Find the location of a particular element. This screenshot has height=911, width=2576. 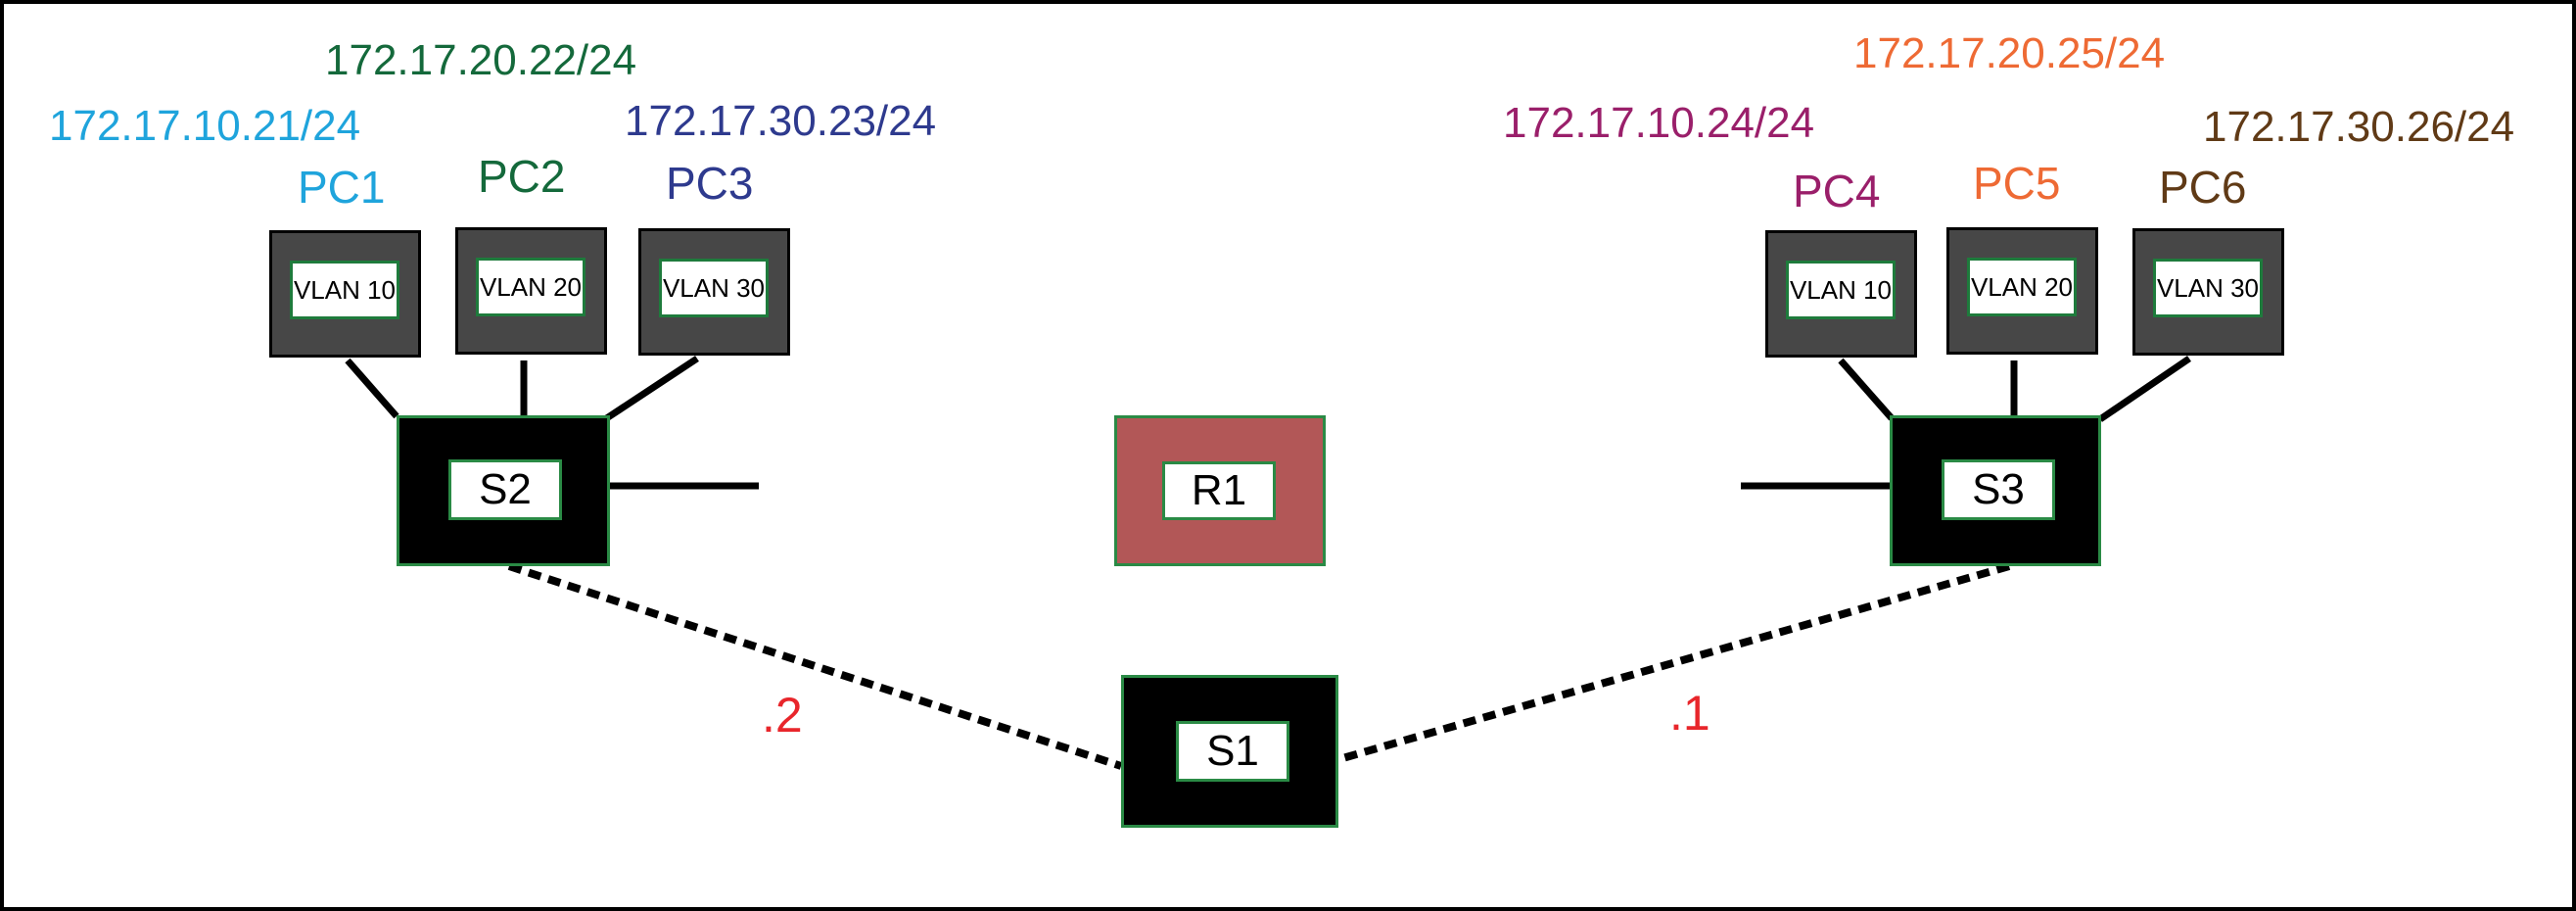

trunk-s3-s1 is located at coordinates (1674, 662).